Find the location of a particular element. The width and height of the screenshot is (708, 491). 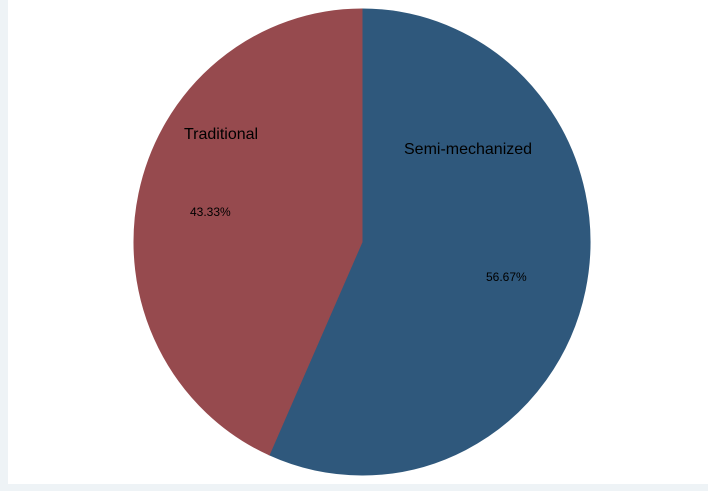

slice-percent-traditional: 43.33% is located at coordinates (210, 212).